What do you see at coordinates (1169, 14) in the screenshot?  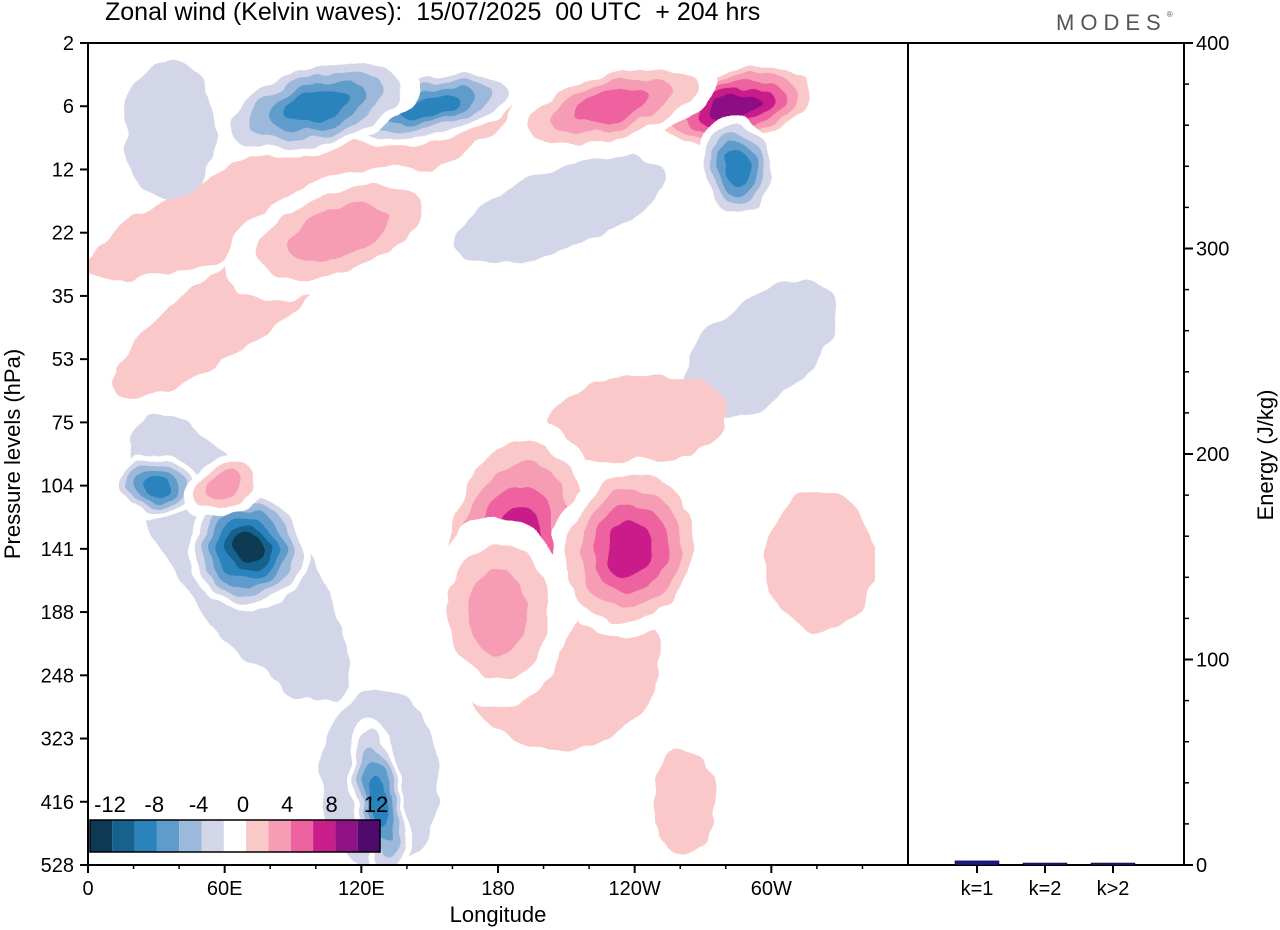 I see `brand-mark: ®` at bounding box center [1169, 14].